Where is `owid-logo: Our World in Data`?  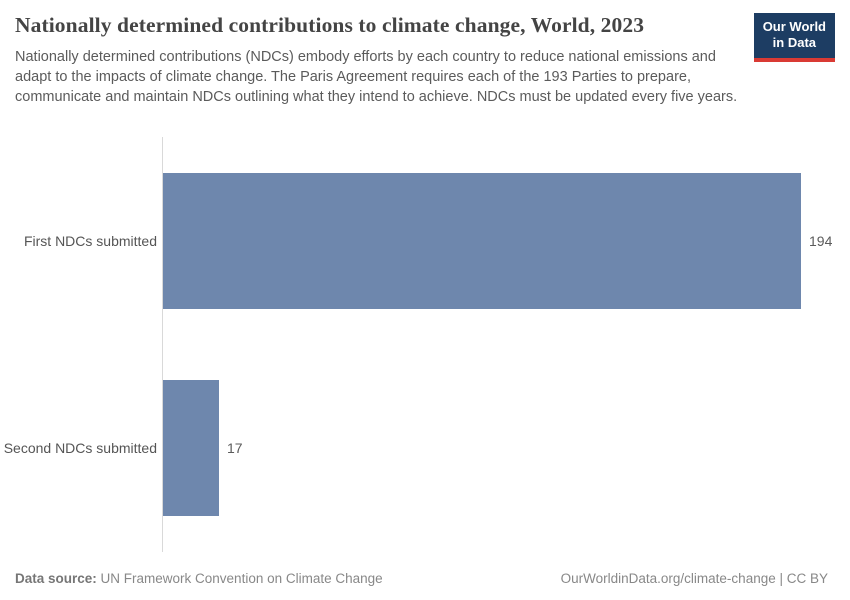
owid-logo: Our World in Data is located at coordinates (794, 37).